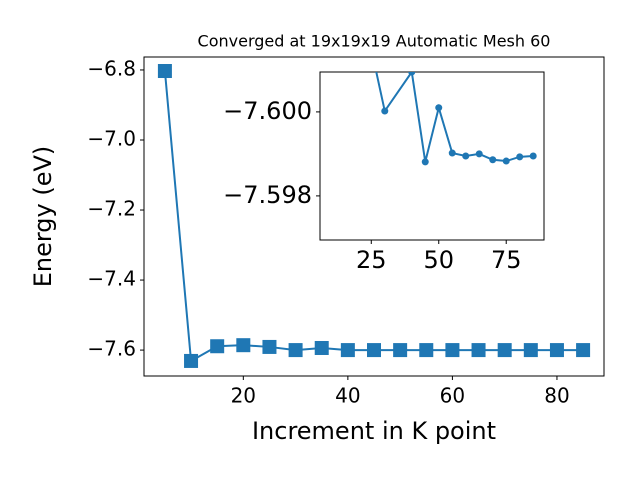 This screenshot has height=480, width=640. Describe the element at coordinates (374, 431) in the screenshot. I see `x-axis-label: Increment in K point` at that location.